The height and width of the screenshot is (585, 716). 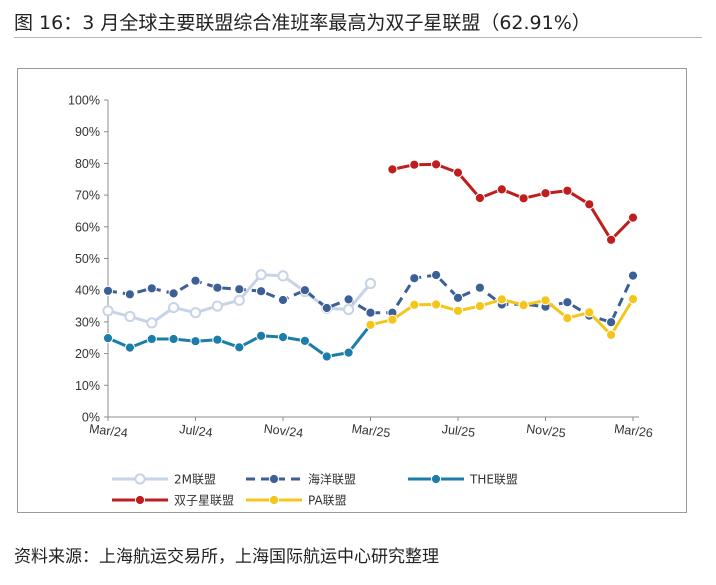 What do you see at coordinates (87, 132) in the screenshot?
I see `y-tick-label: 90%` at bounding box center [87, 132].